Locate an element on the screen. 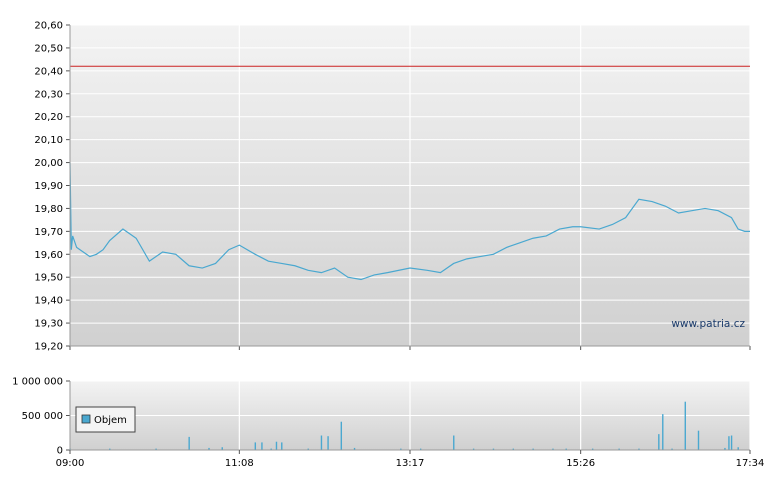 This screenshot has height=494, width=780. volume-y-axis: 0 500 000 1 000 000 is located at coordinates (41, 417).